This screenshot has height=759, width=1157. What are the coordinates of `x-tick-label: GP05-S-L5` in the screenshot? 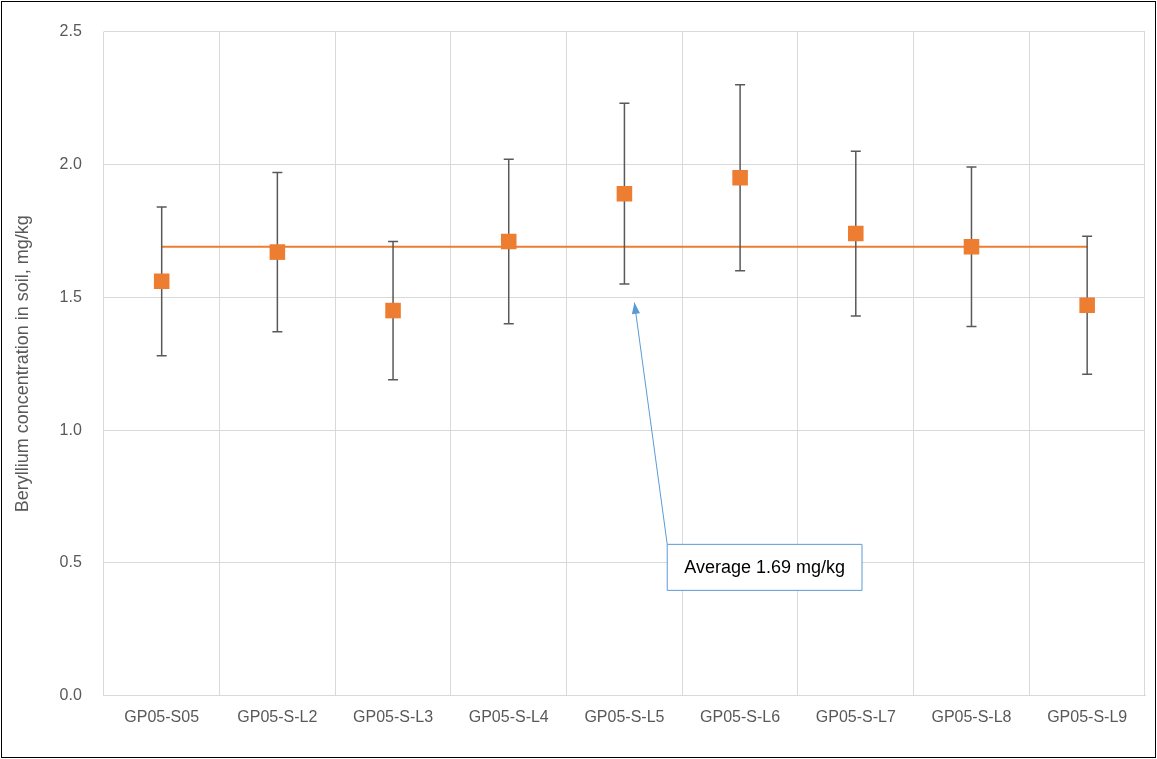 It's located at (624, 716).